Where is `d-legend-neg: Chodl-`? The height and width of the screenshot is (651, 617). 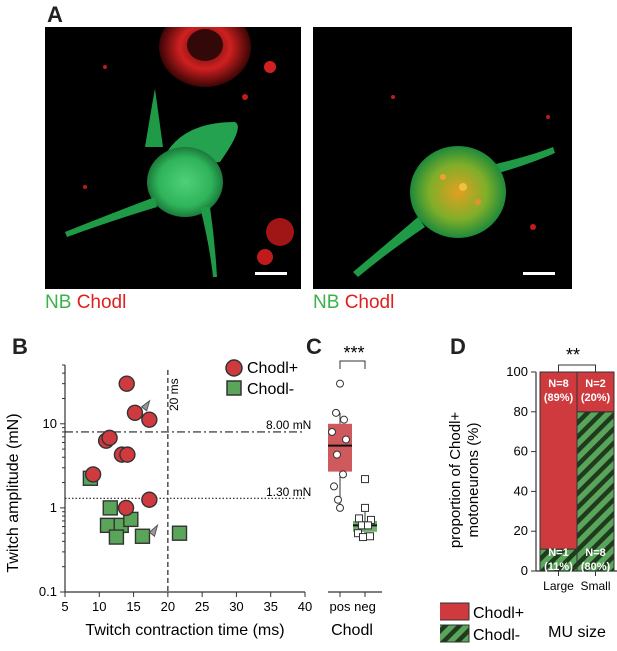 d-legend-neg: Chodl- is located at coordinates (496, 635).